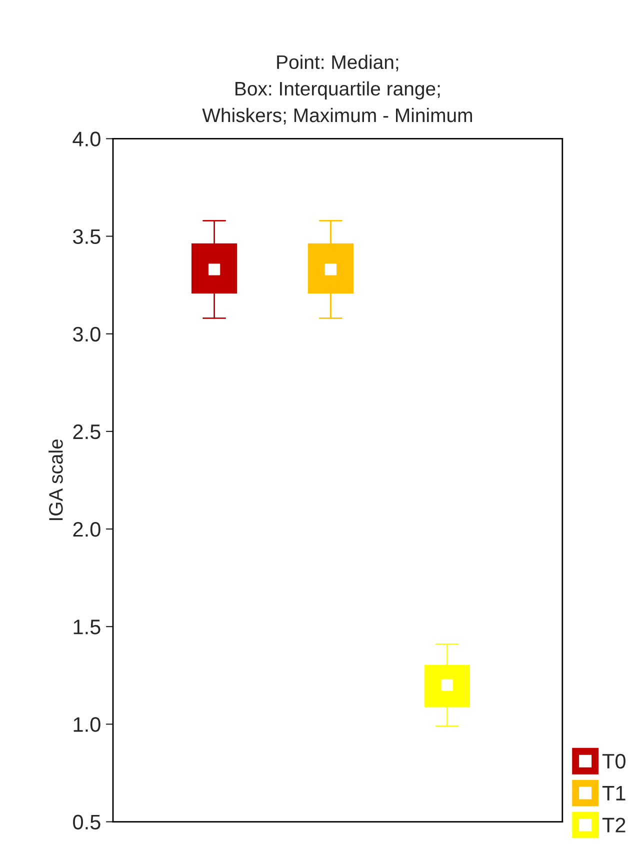 The image size is (642, 856). What do you see at coordinates (86, 432) in the screenshot?
I see `y-tick-label: 2.5` at bounding box center [86, 432].